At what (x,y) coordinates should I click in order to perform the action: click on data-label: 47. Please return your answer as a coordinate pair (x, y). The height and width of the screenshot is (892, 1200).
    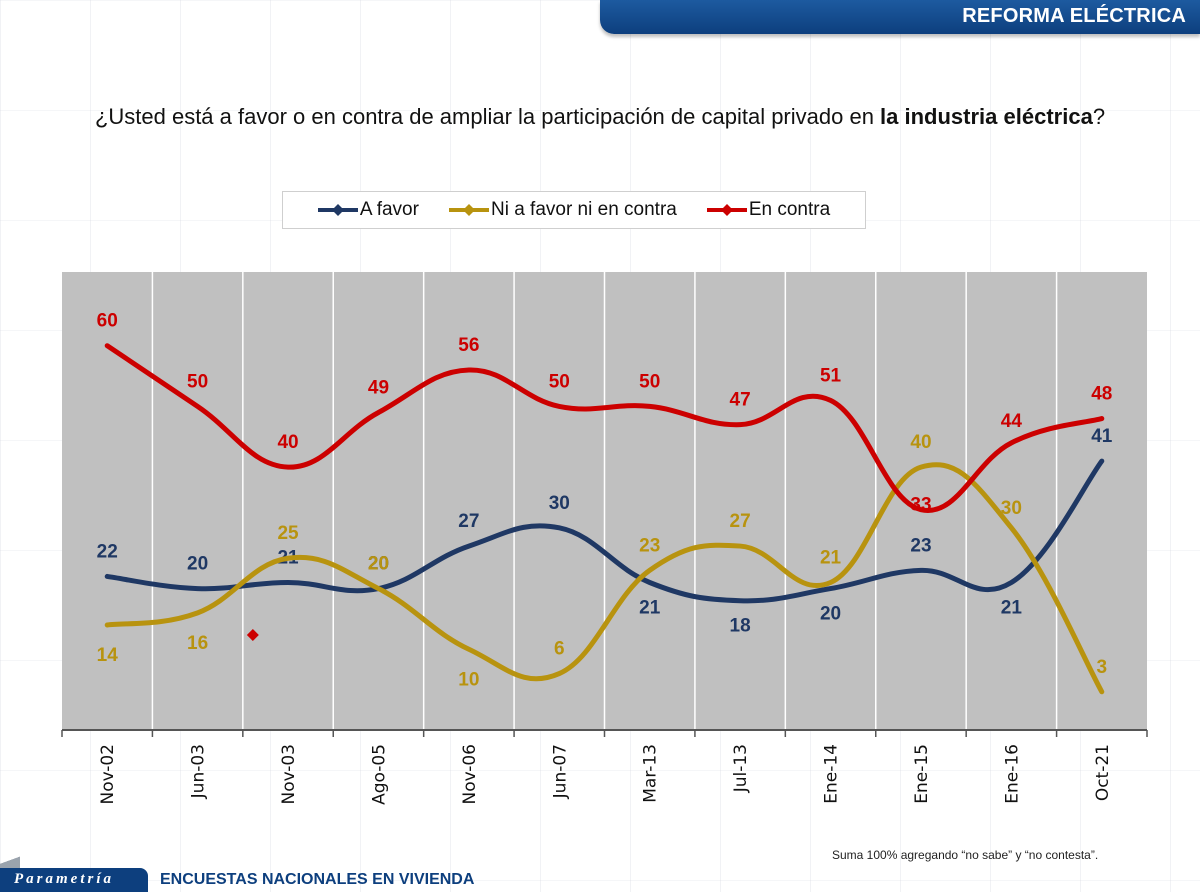
    Looking at the image, I should click on (740, 400).